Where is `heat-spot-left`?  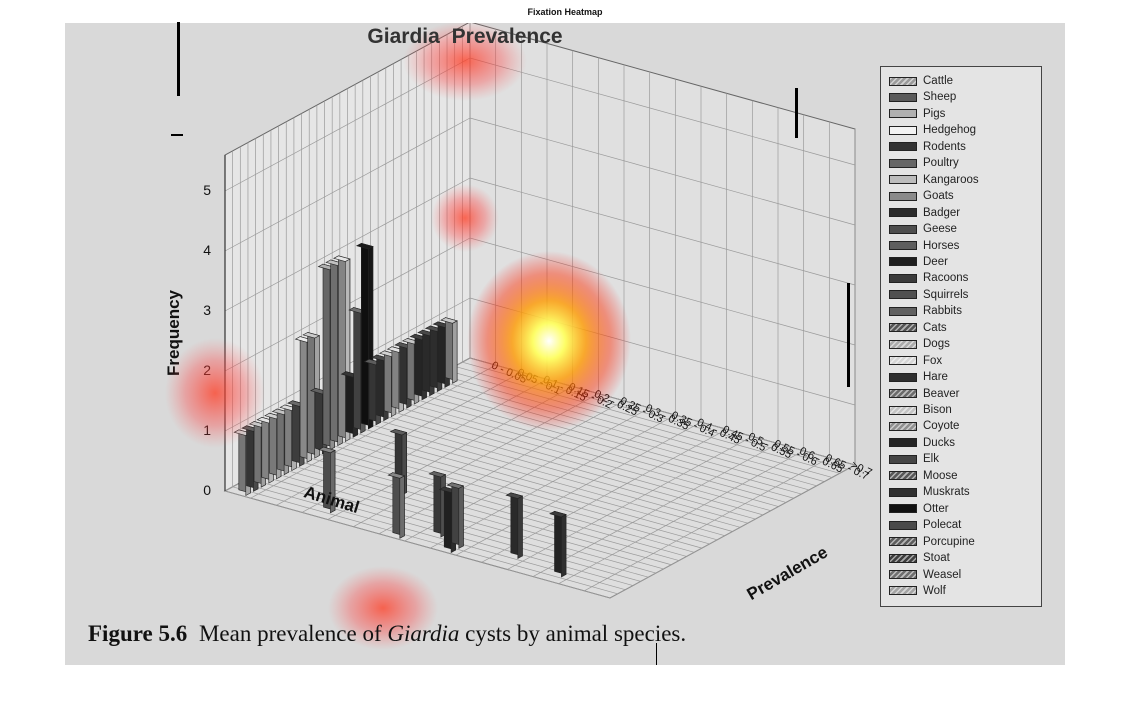 heat-spot-left is located at coordinates (215, 393).